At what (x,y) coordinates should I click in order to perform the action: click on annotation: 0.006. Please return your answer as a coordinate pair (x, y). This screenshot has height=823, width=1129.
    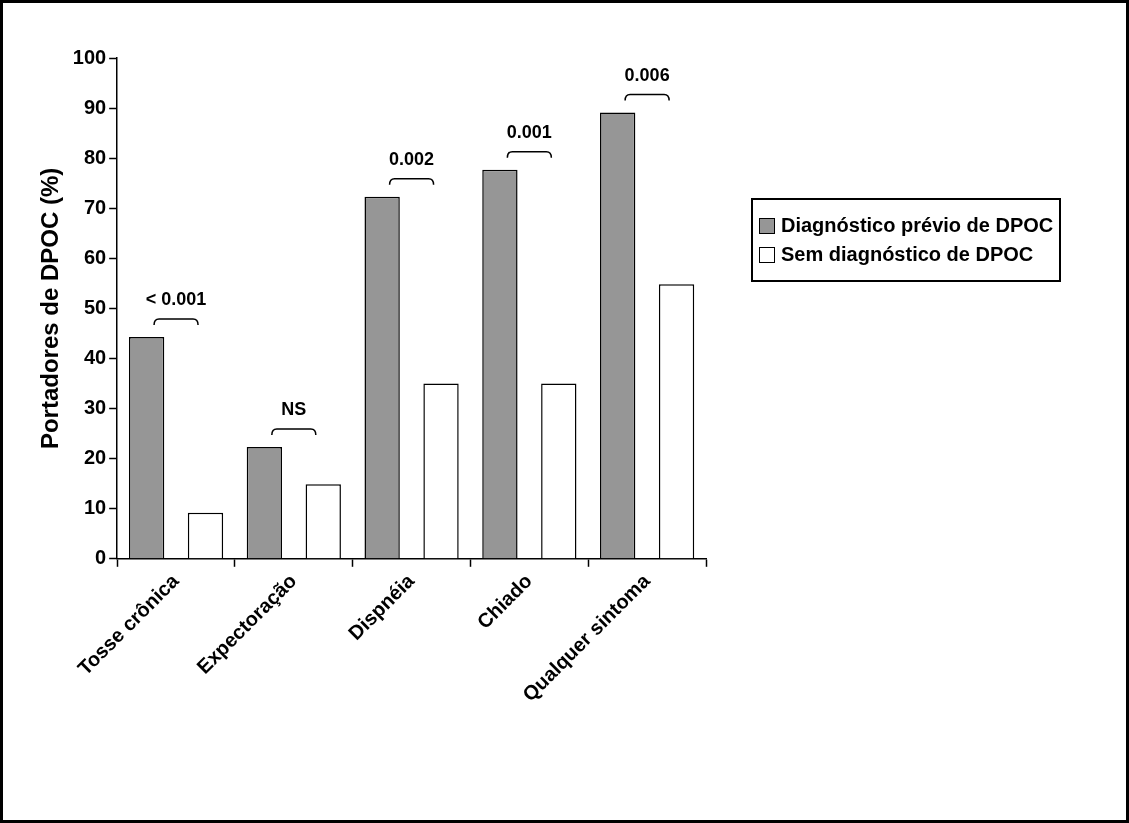
    Looking at the image, I should click on (647, 74).